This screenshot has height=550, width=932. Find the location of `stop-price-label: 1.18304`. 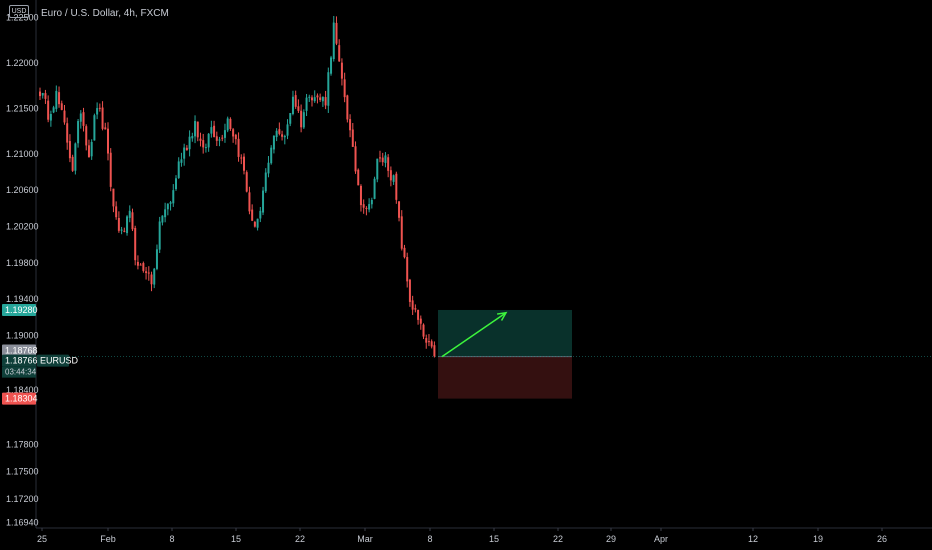

stop-price-label: 1.18304 is located at coordinates (21, 399).